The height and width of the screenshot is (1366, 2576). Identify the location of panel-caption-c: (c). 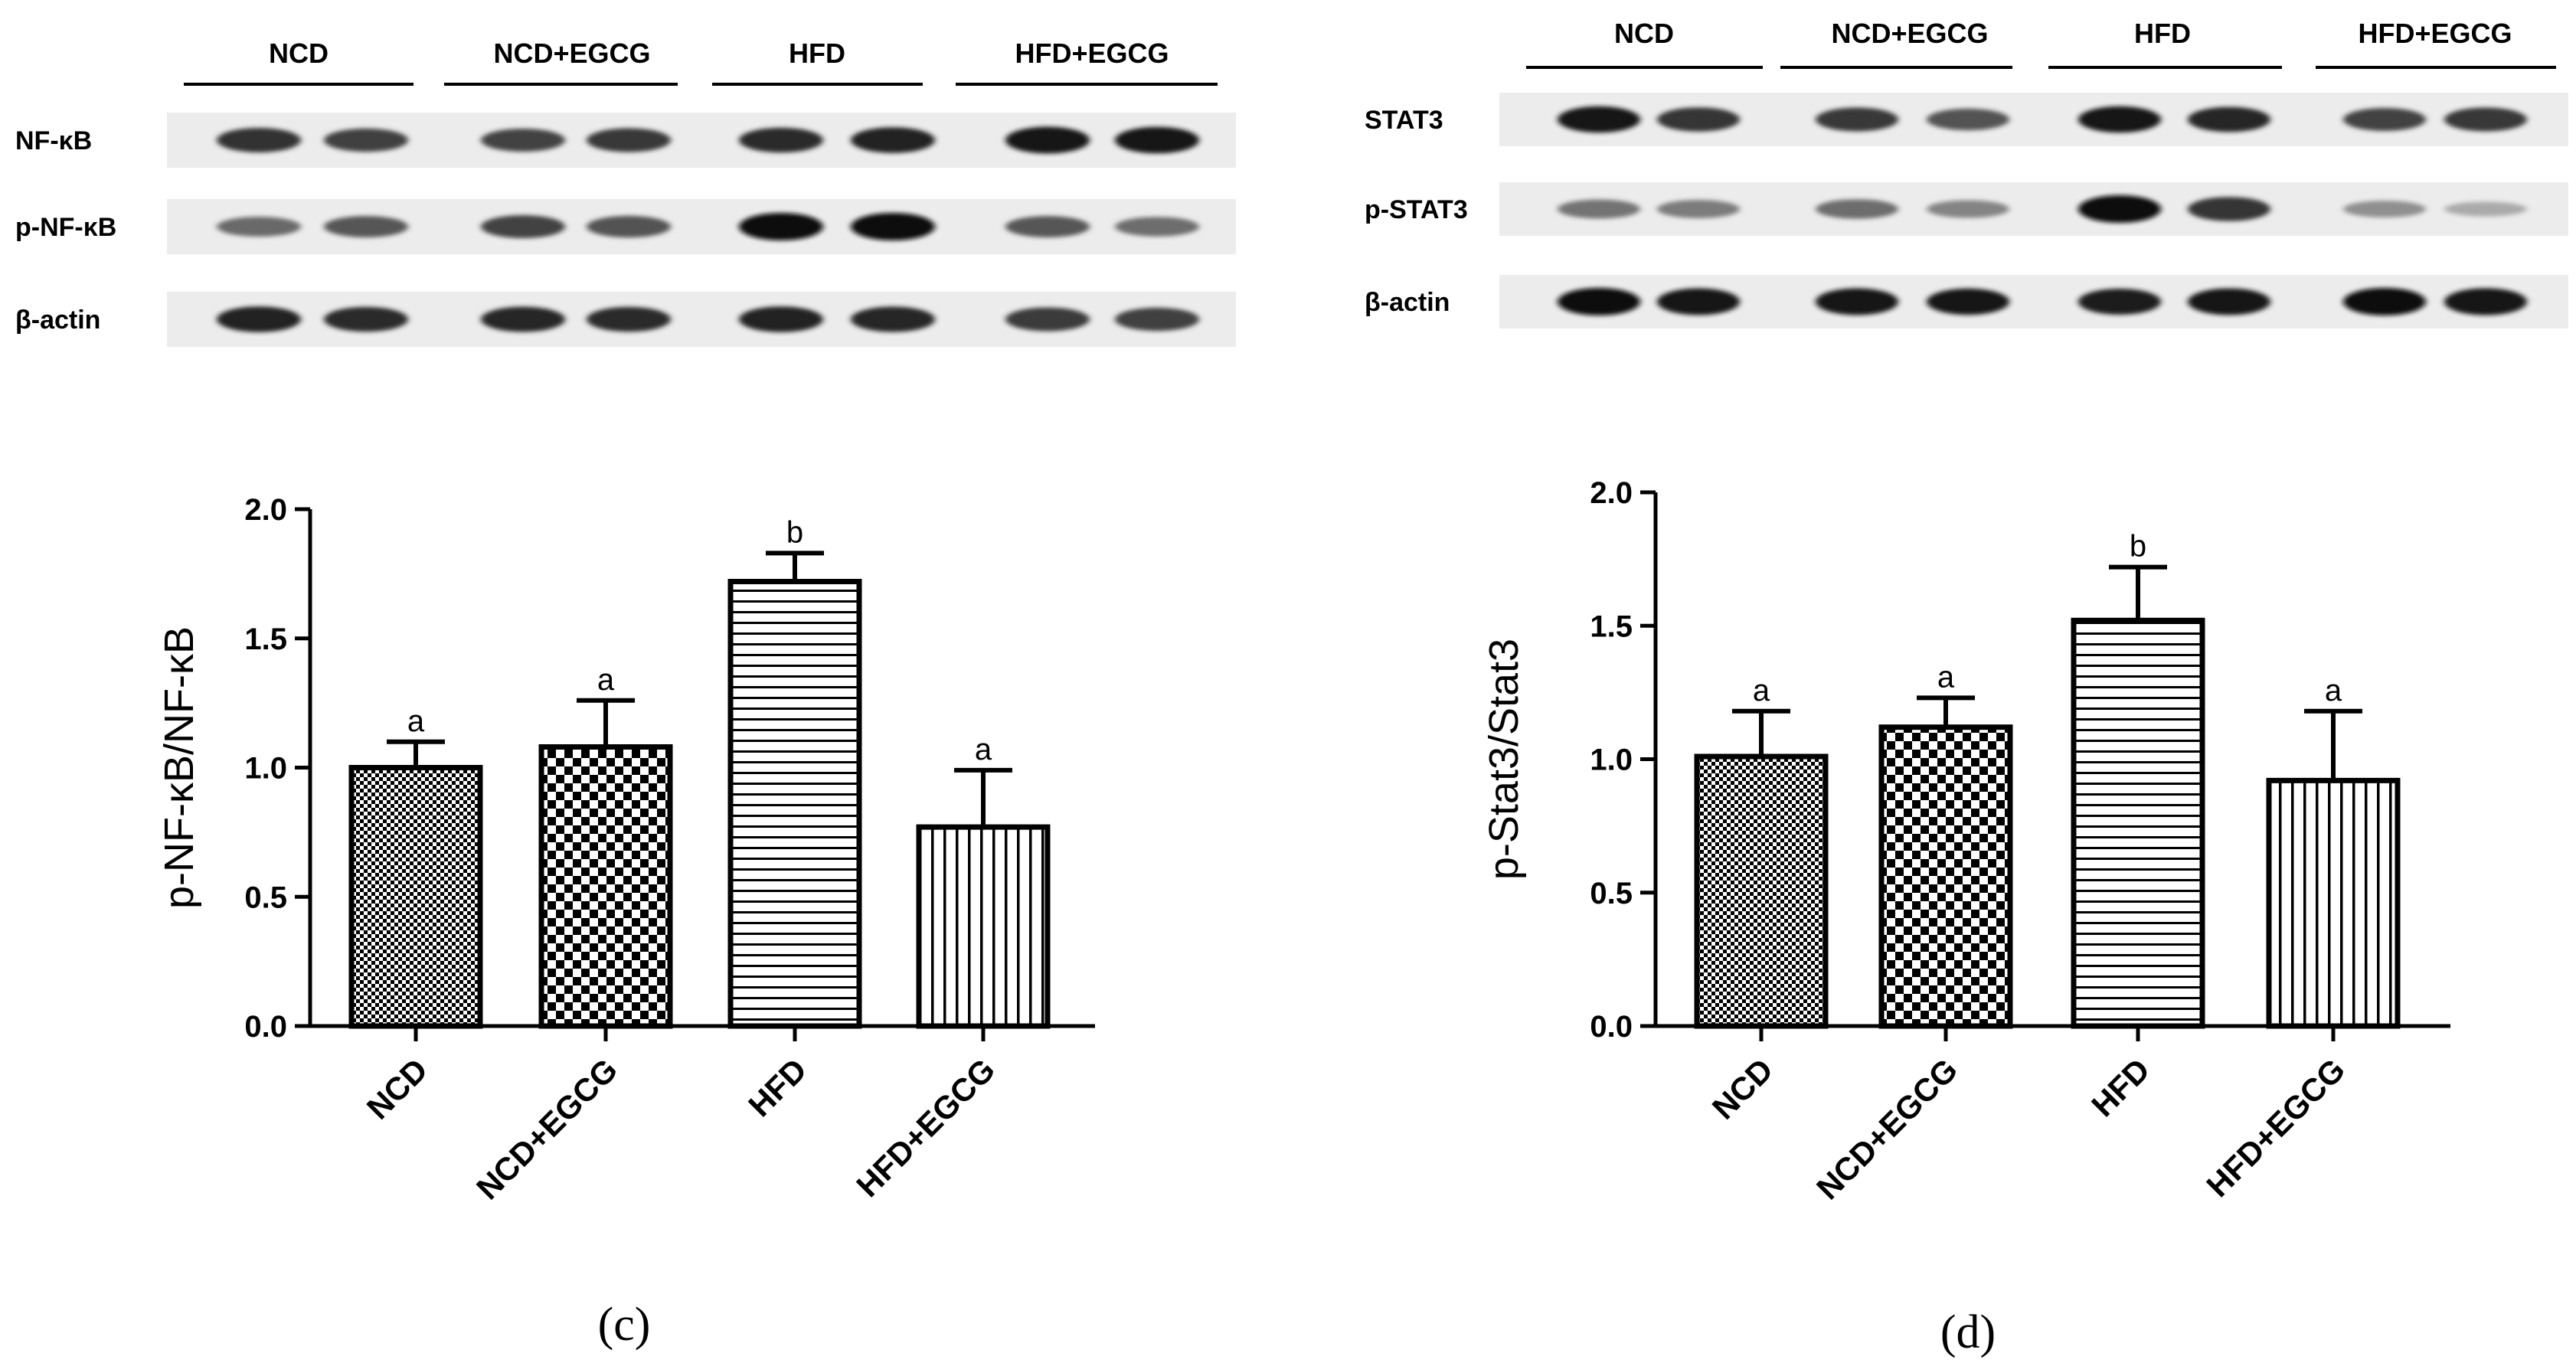
(624, 1325).